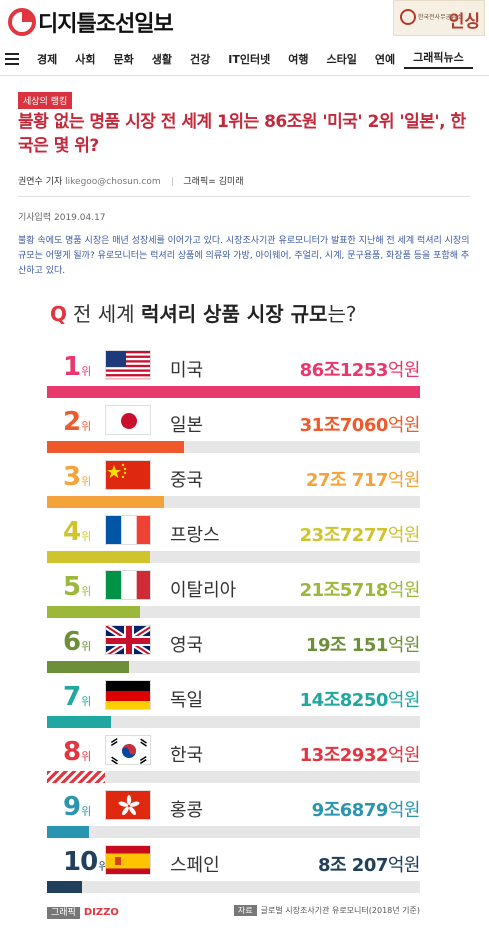 The image size is (489, 928). Describe the element at coordinates (234, 759) in the screenshot. I see `ranking-row: 8위 한국 13조2932억원` at that location.